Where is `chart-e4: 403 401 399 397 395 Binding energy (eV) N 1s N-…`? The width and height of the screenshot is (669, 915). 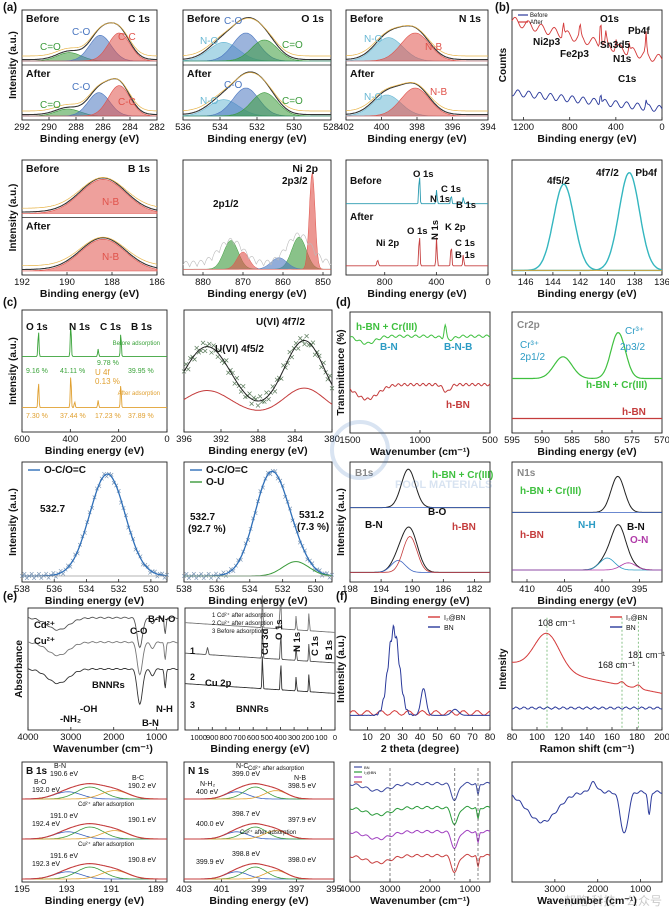
chart-e4: 403 401 399 397 395 Binding energy (eV) N 1s N-… is located at coordinates (259, 834).